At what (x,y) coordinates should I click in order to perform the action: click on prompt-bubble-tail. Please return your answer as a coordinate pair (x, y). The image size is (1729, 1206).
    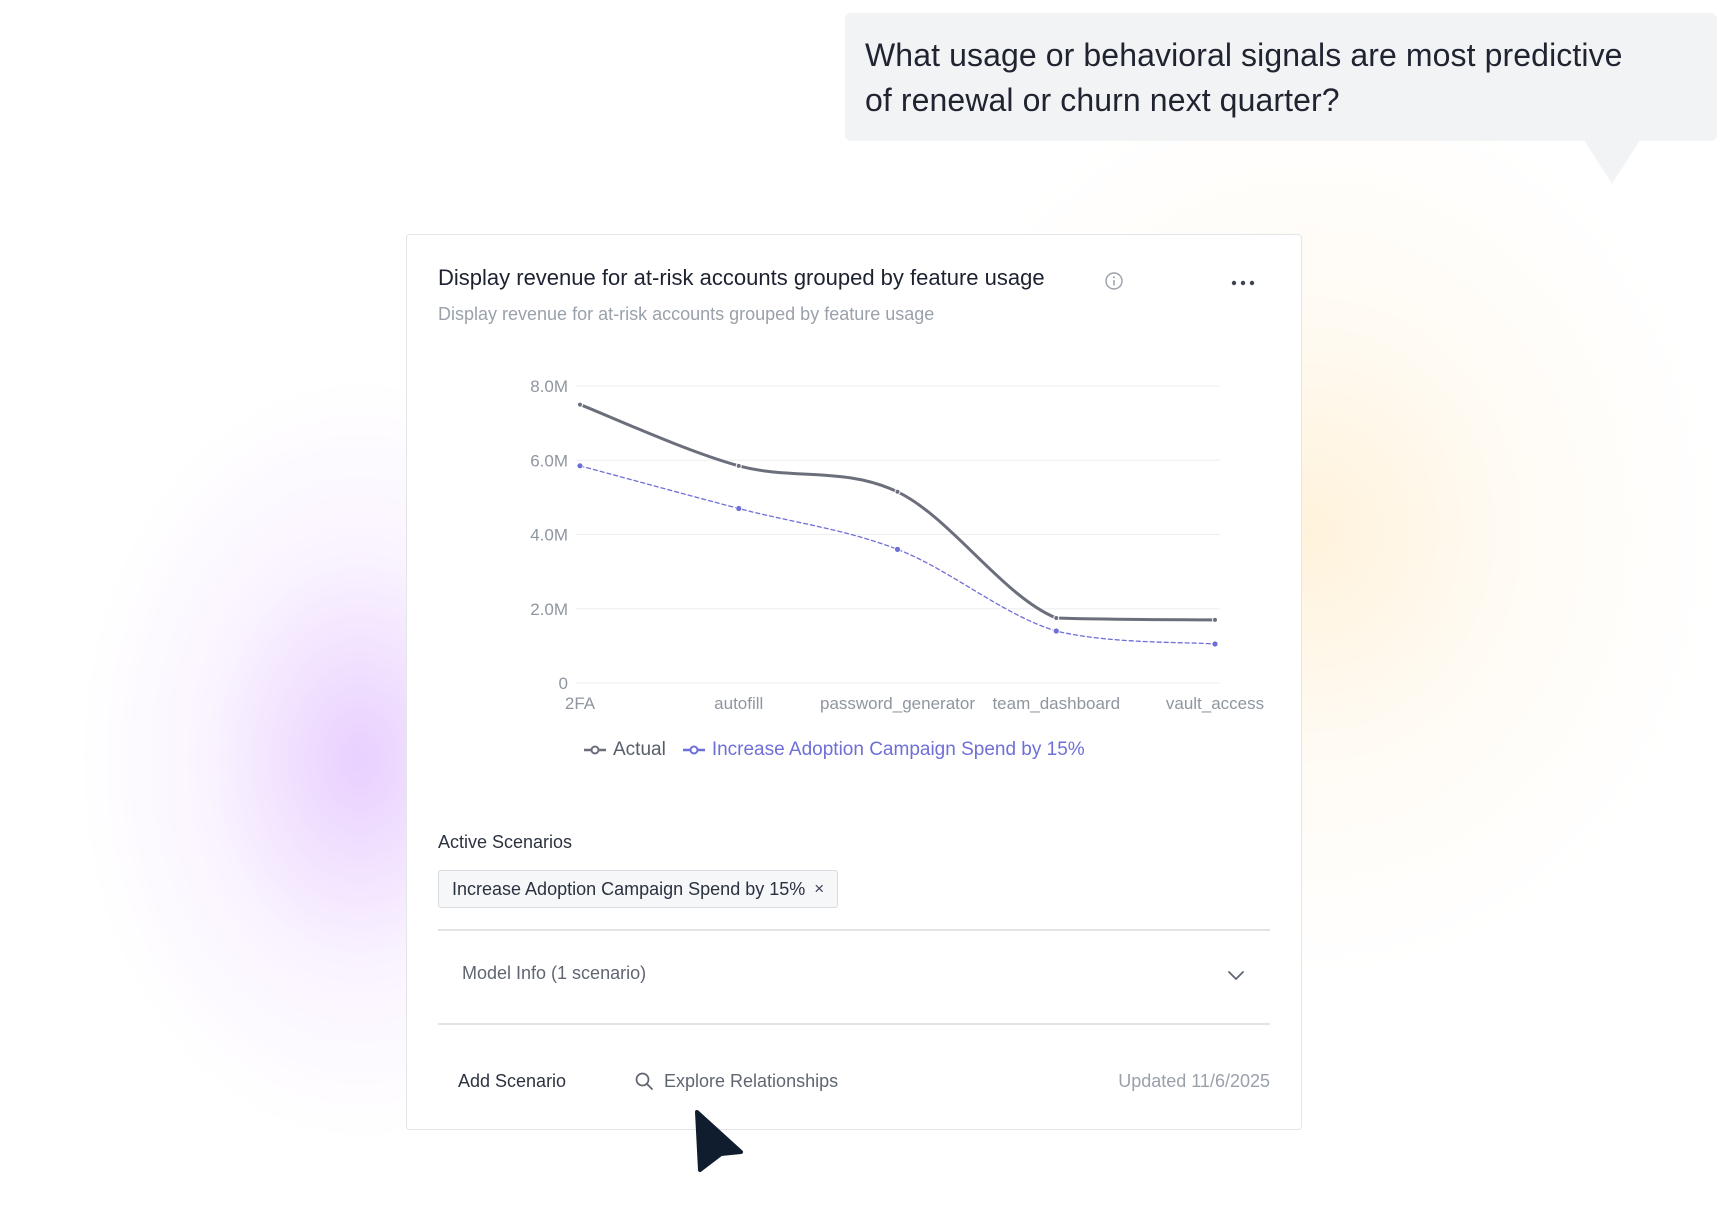
    Looking at the image, I should click on (1612, 162).